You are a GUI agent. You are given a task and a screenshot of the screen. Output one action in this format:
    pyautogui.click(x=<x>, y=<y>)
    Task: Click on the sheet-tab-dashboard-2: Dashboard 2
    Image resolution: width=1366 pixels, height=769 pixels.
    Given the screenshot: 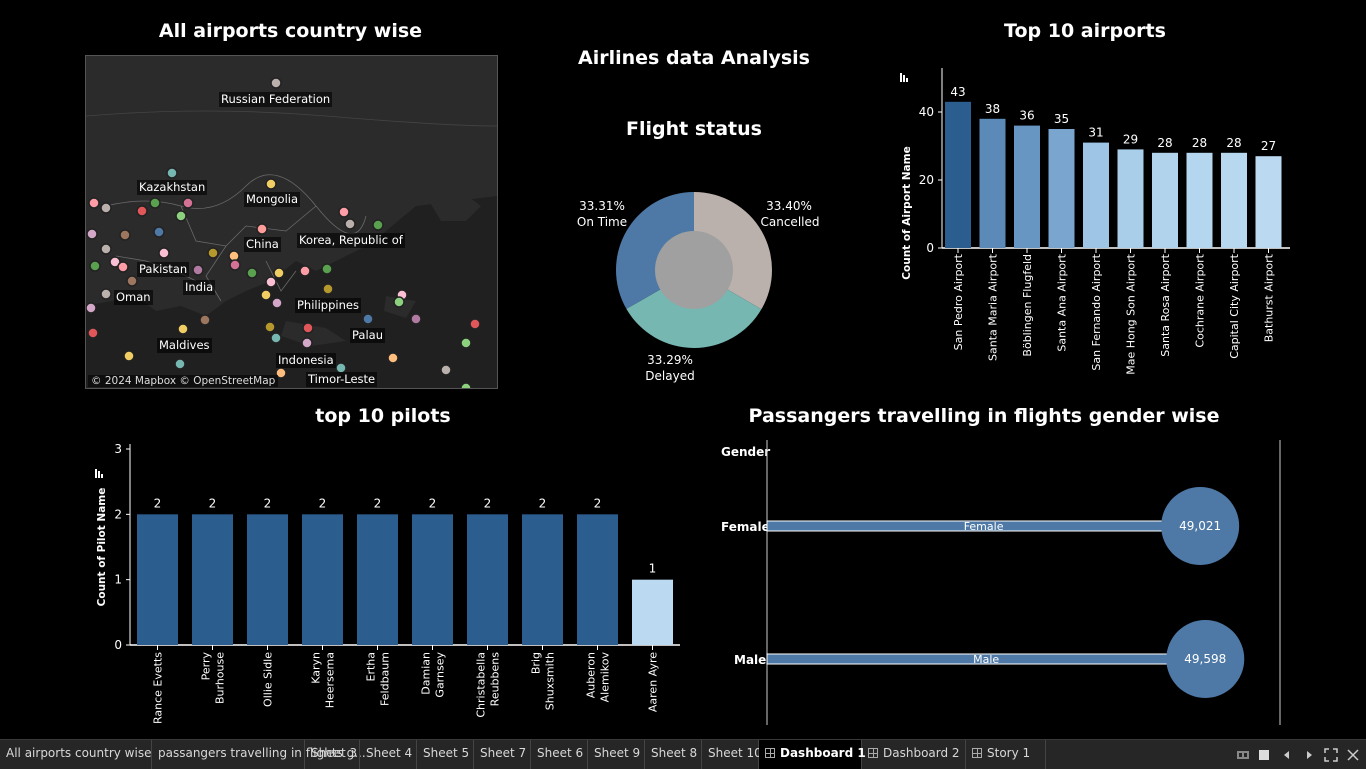 What is the action you would take?
    pyautogui.click(x=914, y=754)
    